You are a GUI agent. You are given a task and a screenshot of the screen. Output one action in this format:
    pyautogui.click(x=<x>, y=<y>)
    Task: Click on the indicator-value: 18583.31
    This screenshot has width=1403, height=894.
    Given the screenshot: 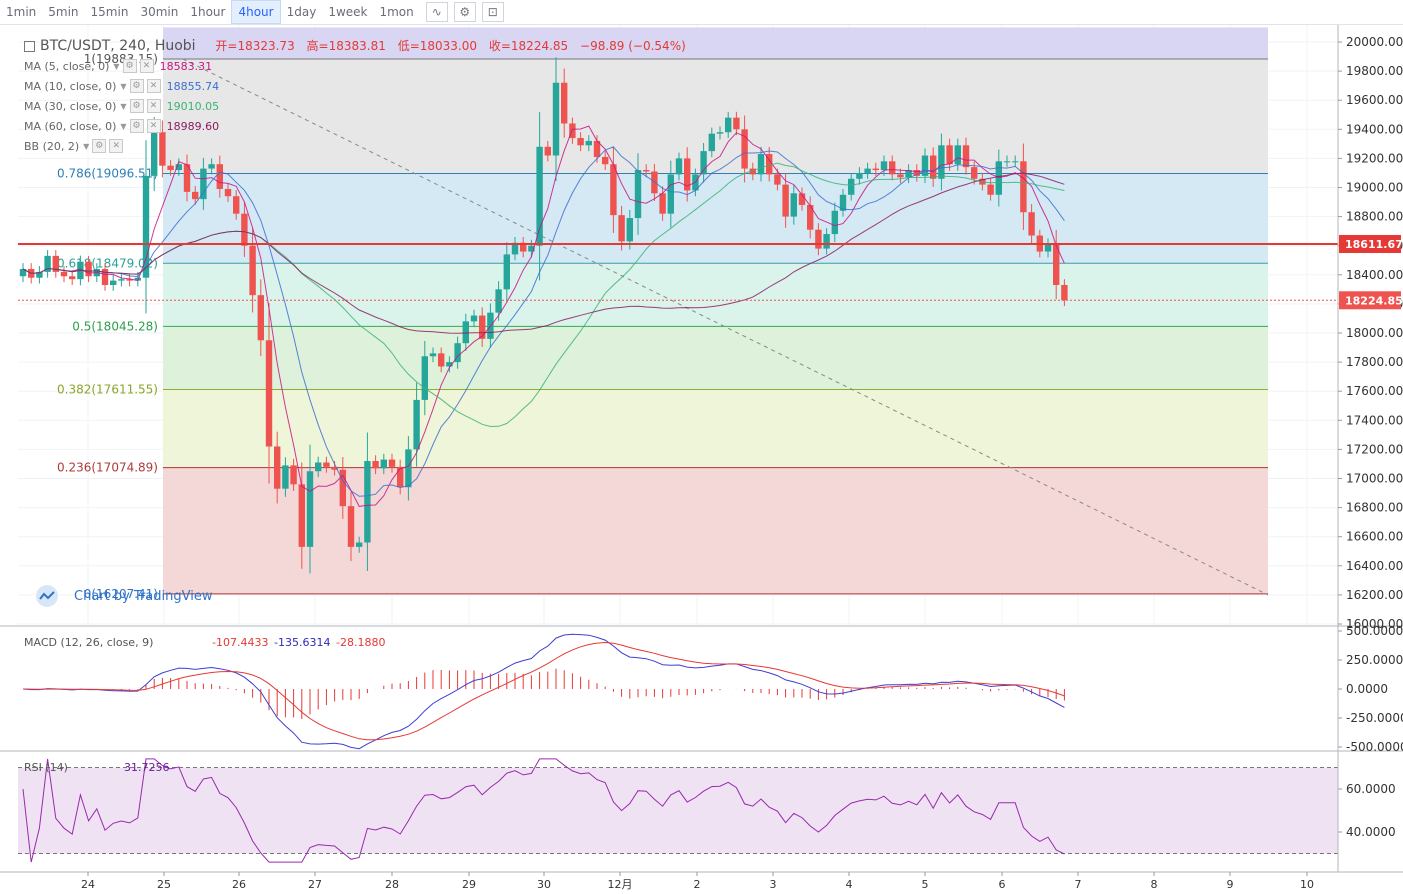 What is the action you would take?
    pyautogui.click(x=186, y=66)
    